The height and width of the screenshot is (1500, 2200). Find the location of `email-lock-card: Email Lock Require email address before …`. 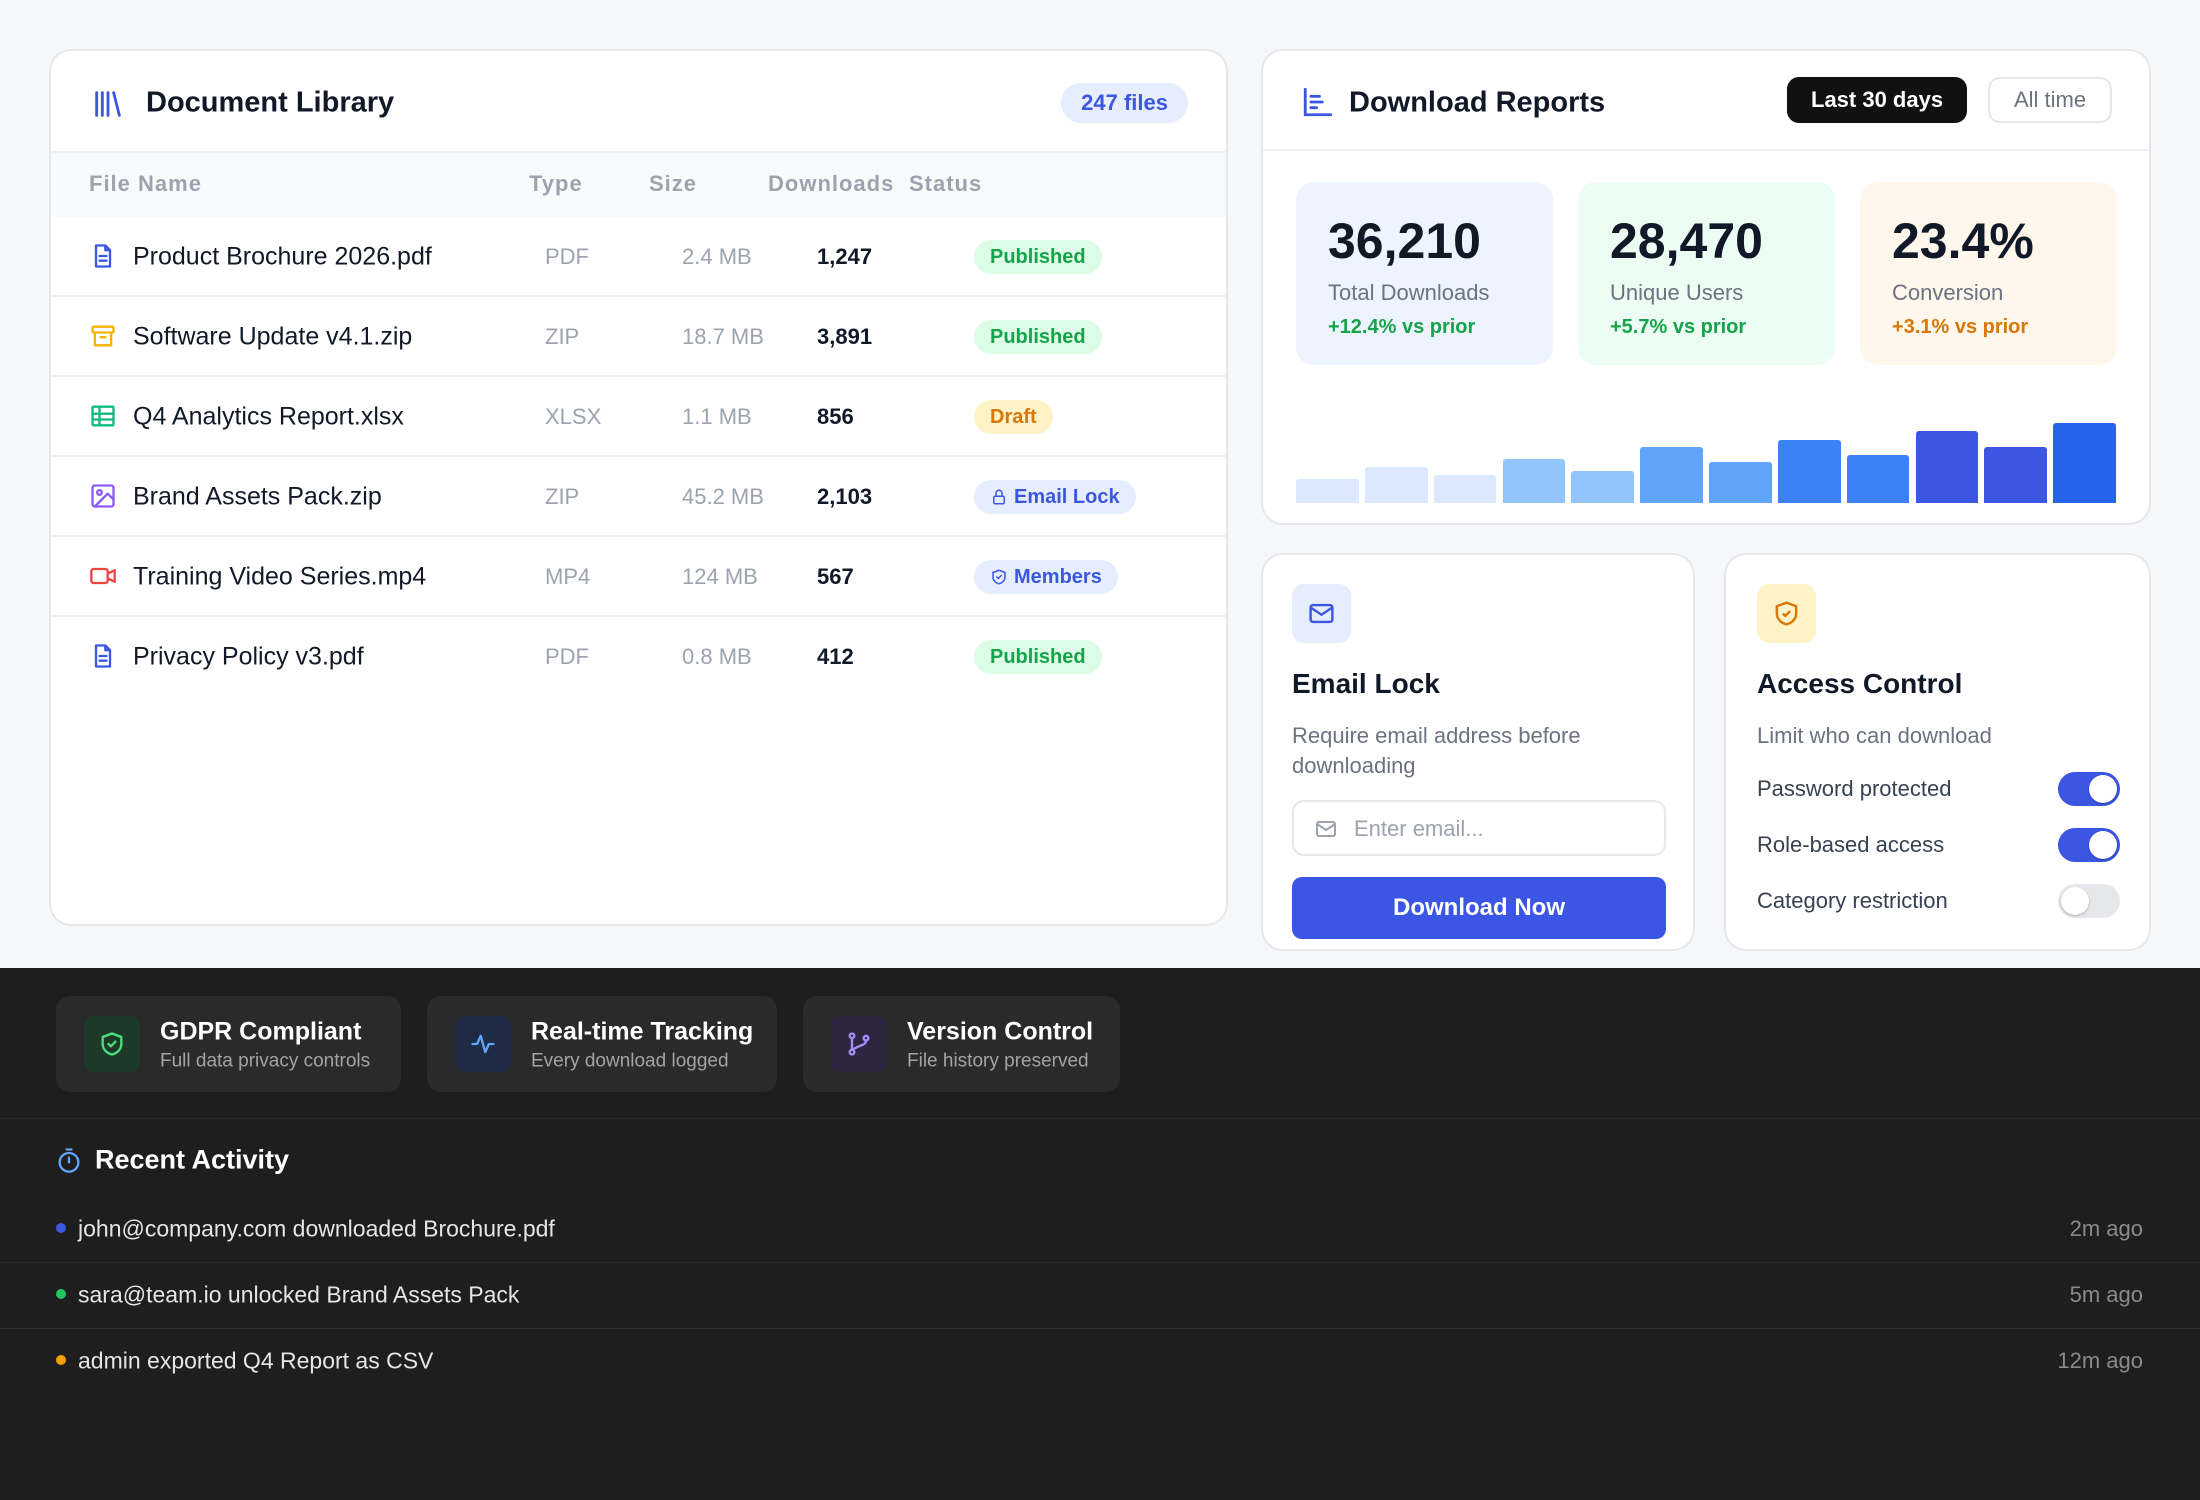

email-lock-card: Email Lock Require email address before … is located at coordinates (1478, 752).